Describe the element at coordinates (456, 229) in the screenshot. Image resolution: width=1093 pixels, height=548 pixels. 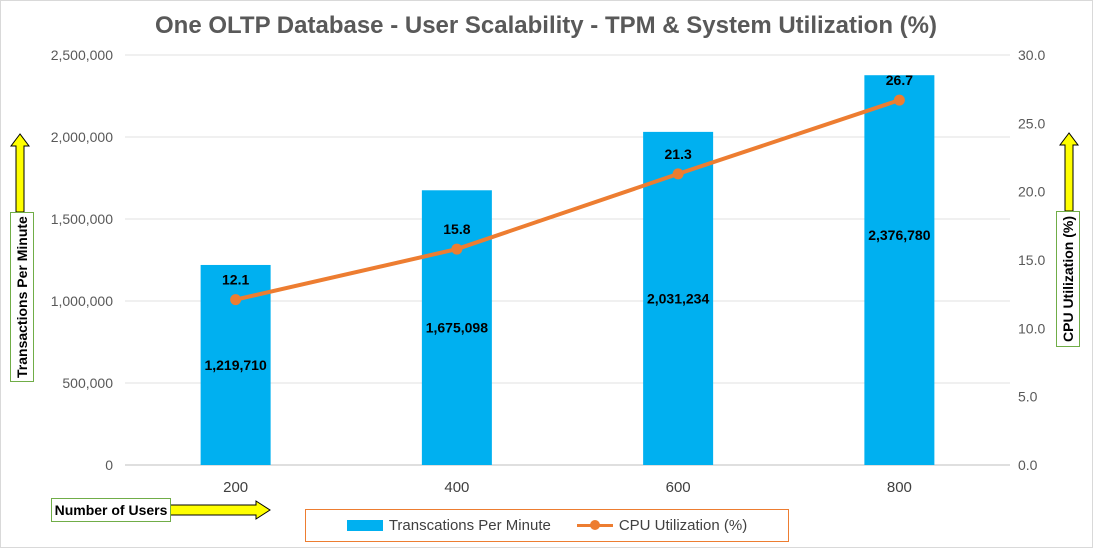
I see `line-value-label: 15.8` at that location.